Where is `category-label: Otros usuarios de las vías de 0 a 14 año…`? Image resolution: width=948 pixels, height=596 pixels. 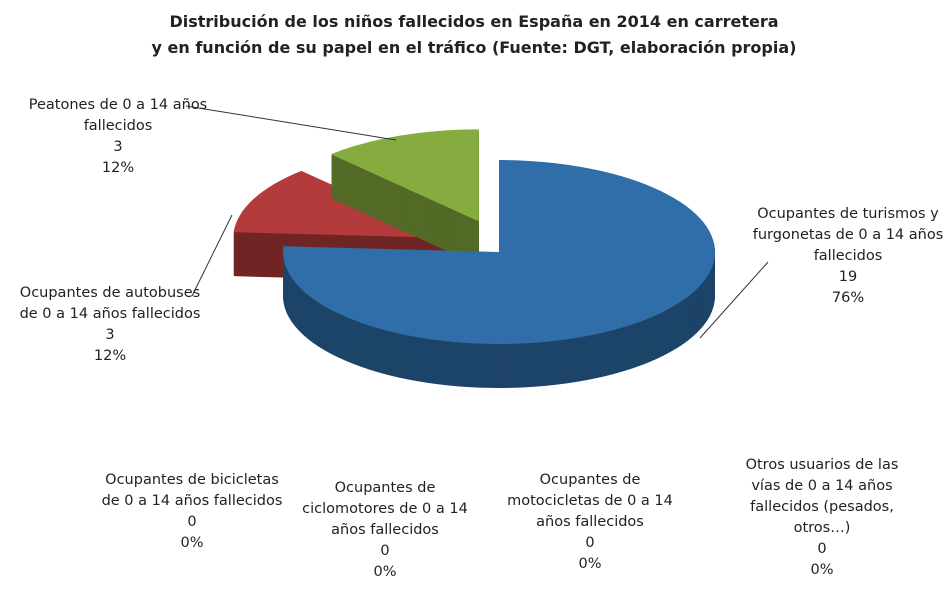
category-label: Otros usuarios de las vías de 0 a 14 año… is located at coordinates (822, 496).